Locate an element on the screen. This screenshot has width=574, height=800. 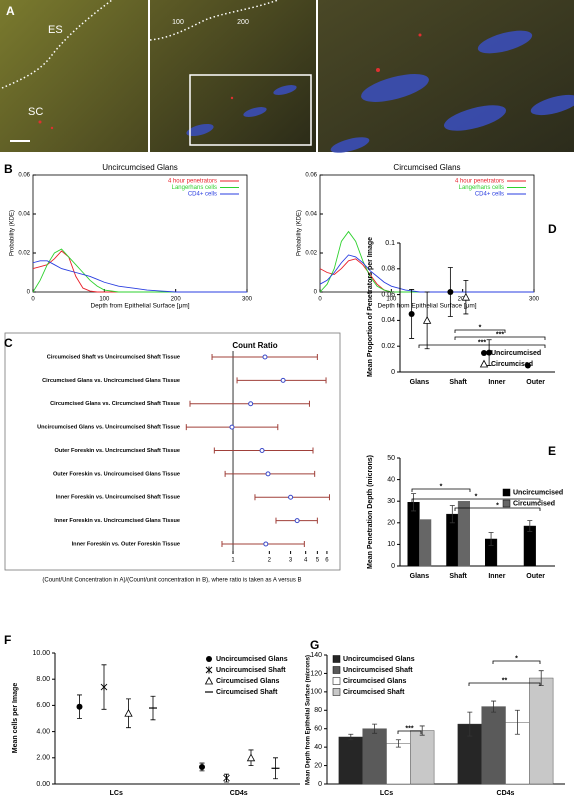
x-tick-label: 2 is located at coordinates (270, 561).